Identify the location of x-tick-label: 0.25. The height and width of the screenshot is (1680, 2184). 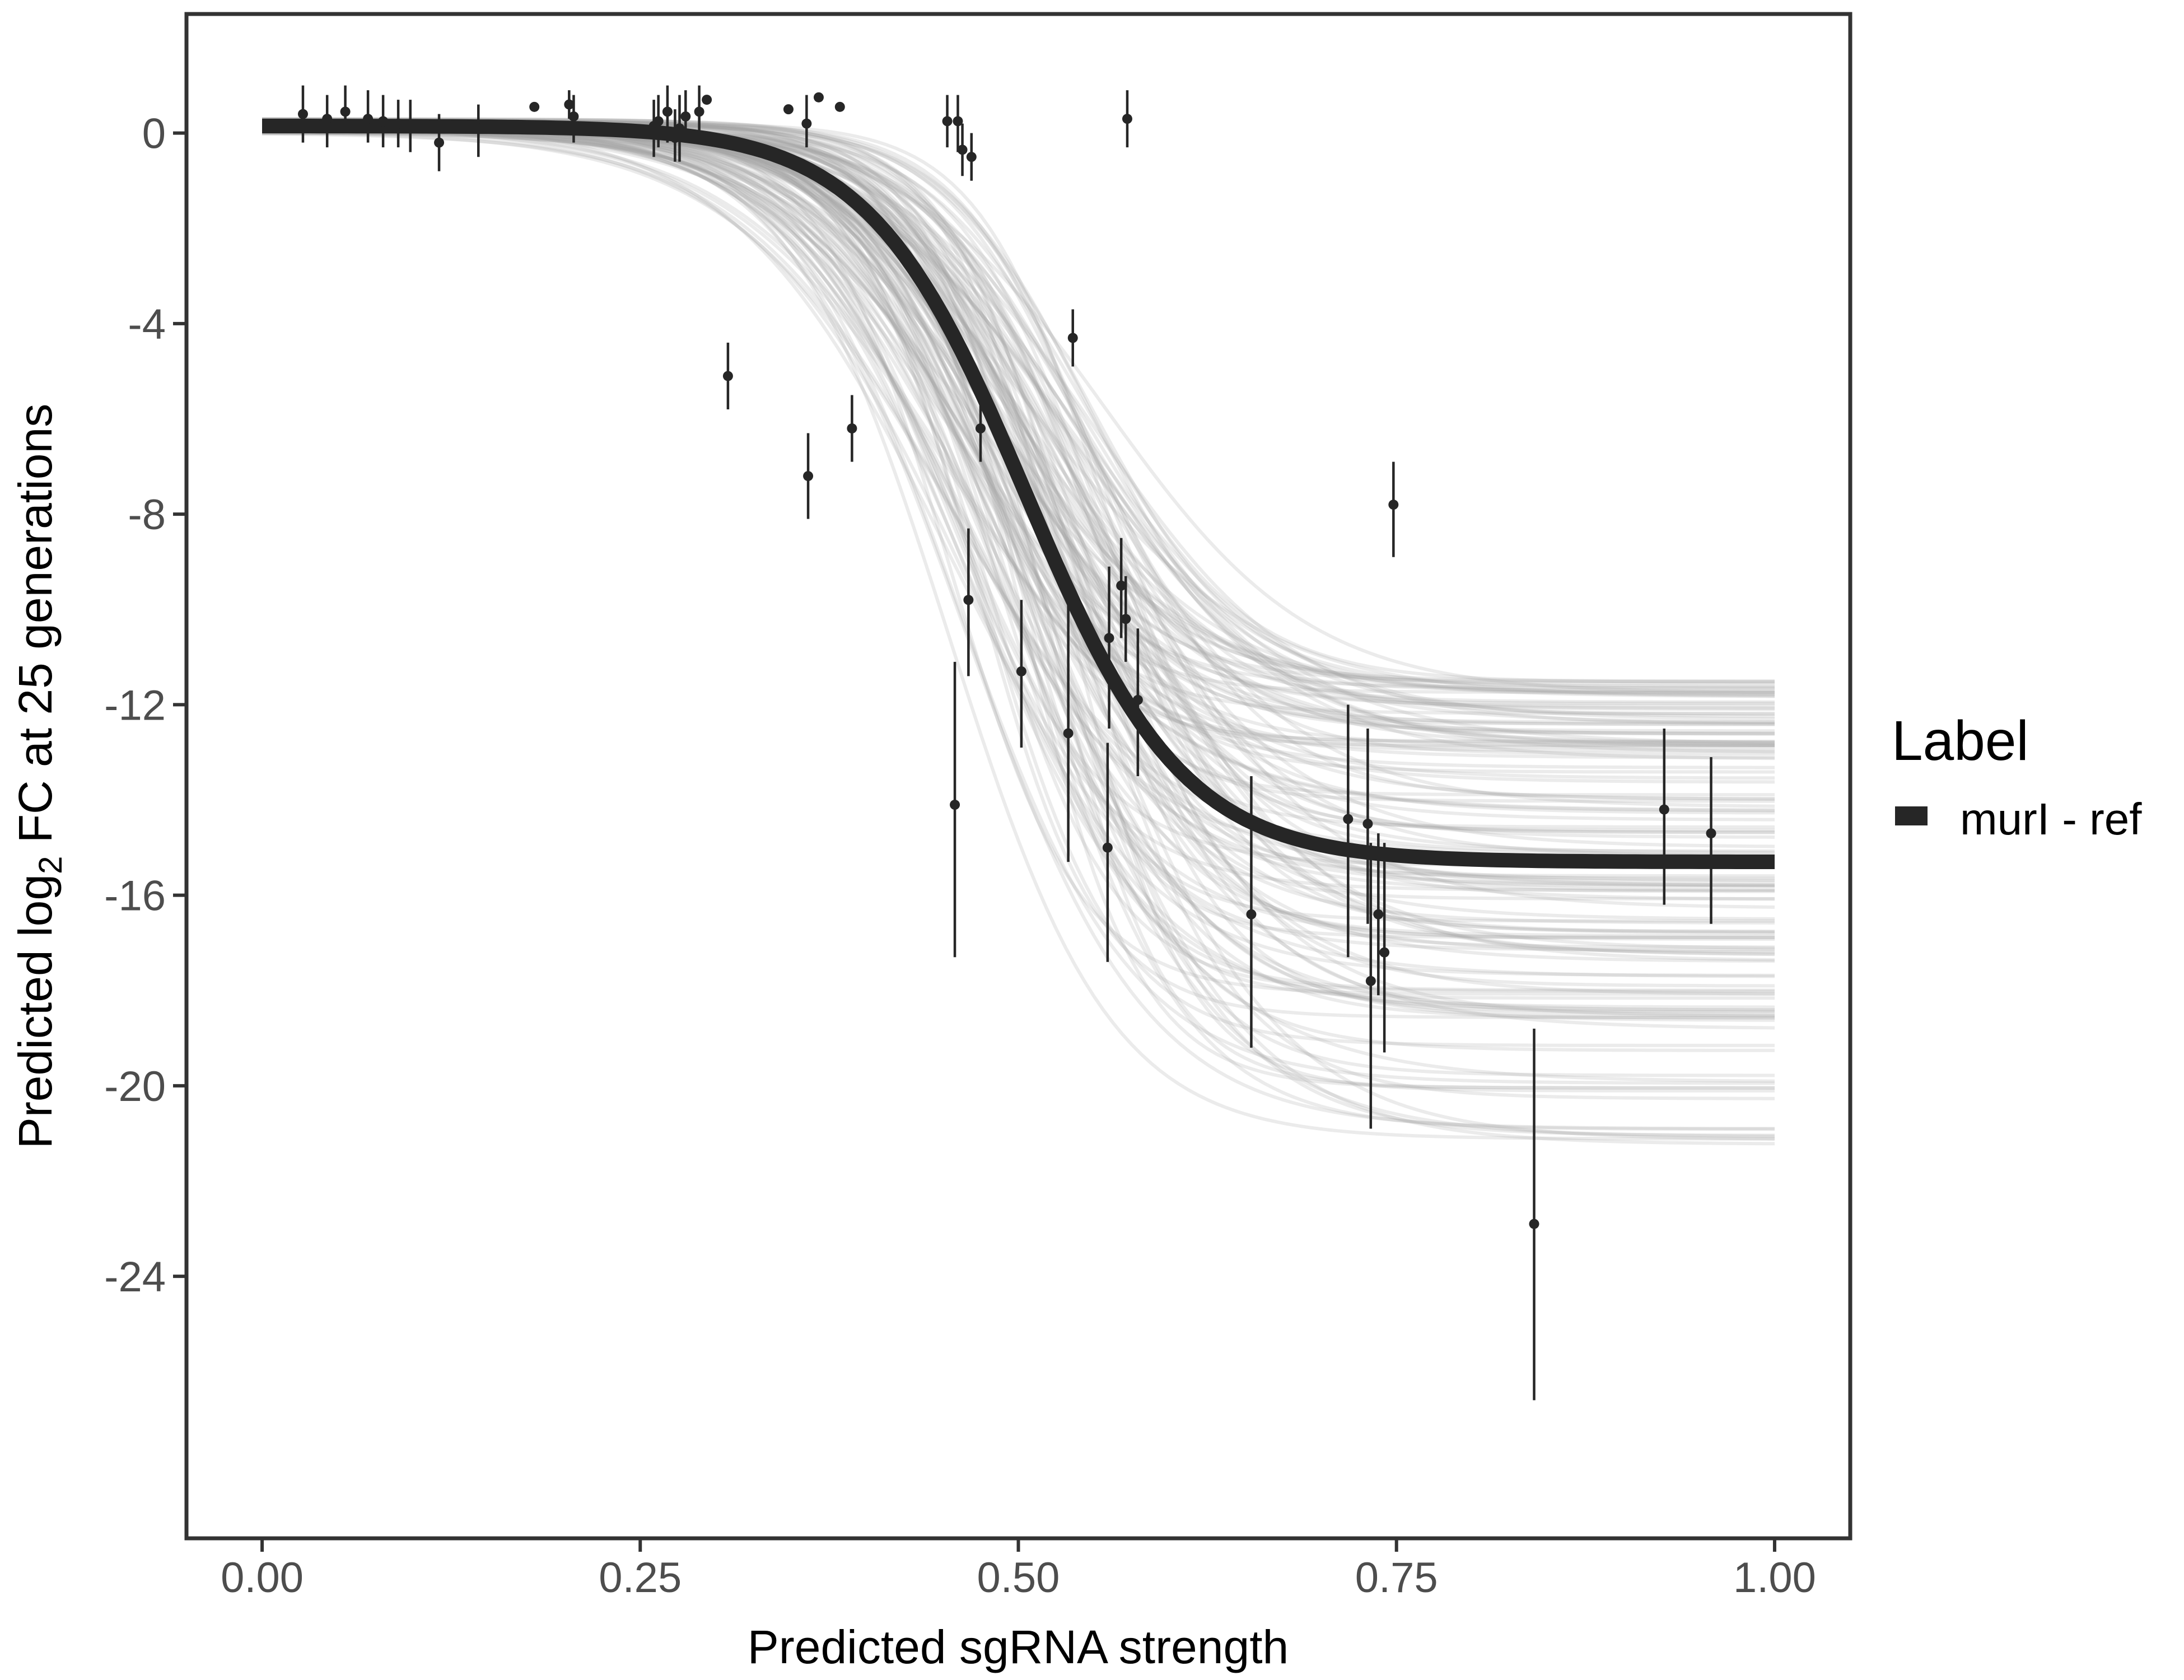
(641, 1578).